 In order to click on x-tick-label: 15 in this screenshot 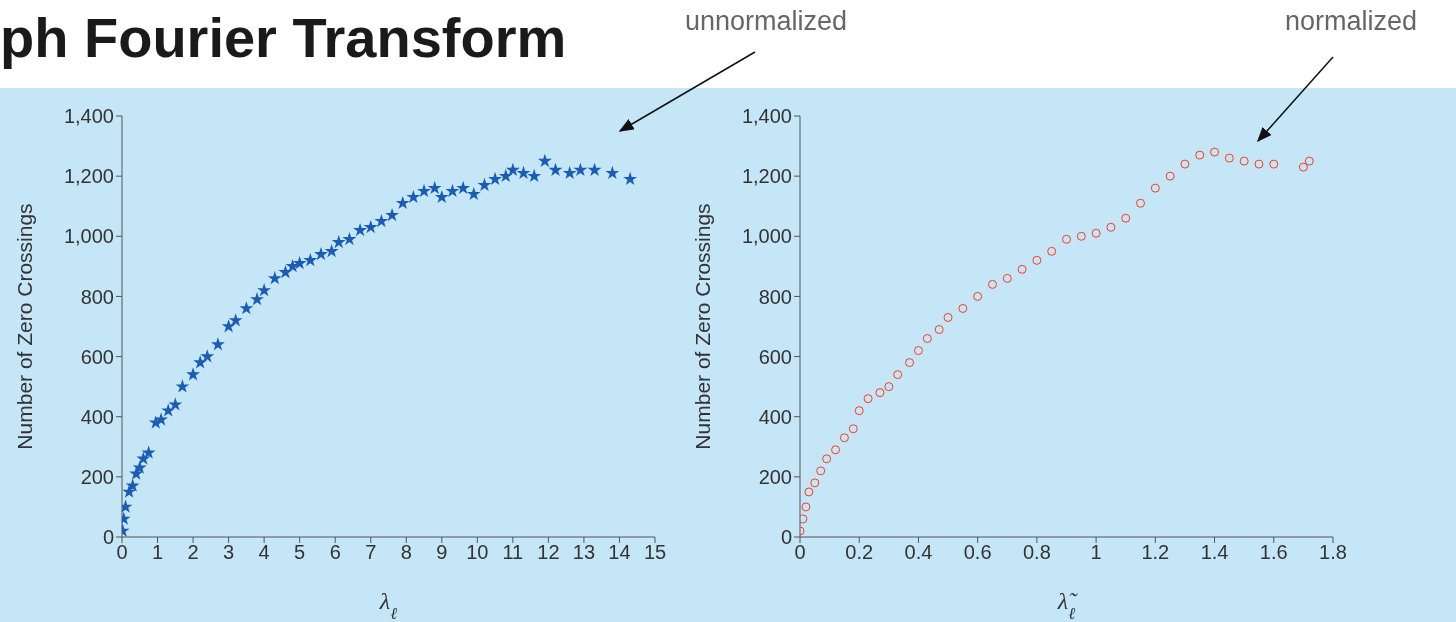, I will do `click(655, 552)`.